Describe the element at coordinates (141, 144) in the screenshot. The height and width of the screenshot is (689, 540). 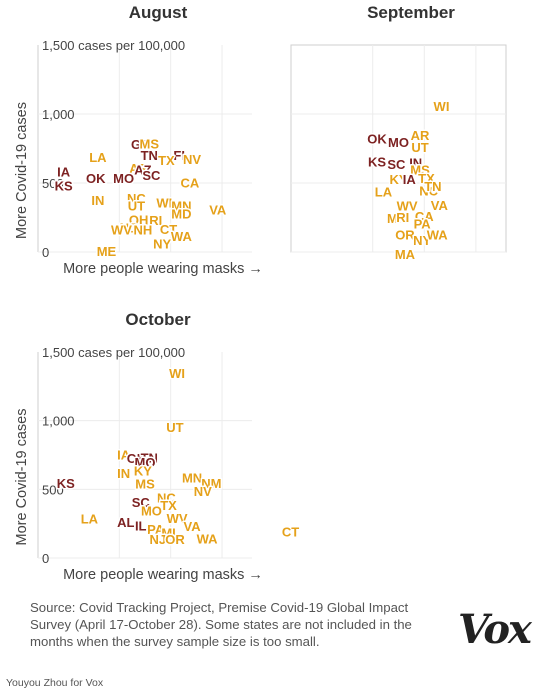
I see `state-point-ga: GA` at that location.